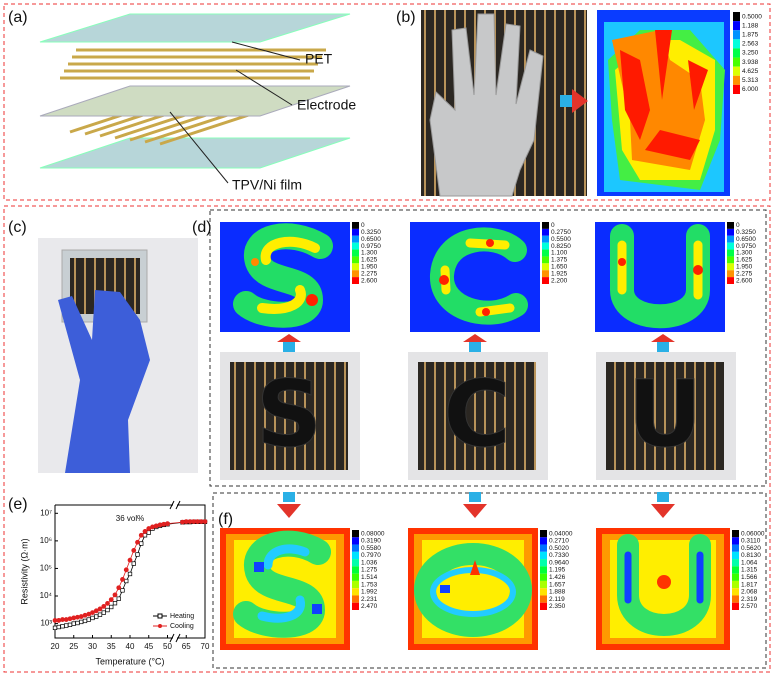 This screenshot has width=774, height=676. I want to click on colorbar-label: 0.5580, so click(371, 548).